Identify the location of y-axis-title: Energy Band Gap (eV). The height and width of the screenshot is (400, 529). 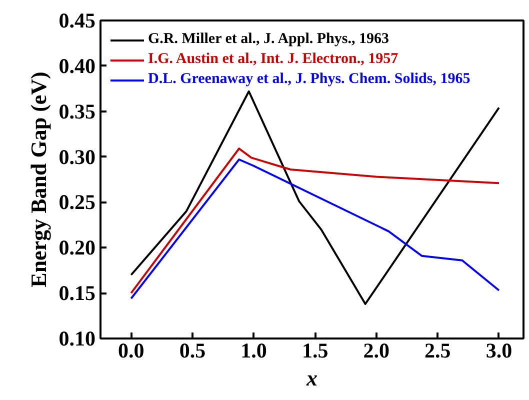
(38, 180).